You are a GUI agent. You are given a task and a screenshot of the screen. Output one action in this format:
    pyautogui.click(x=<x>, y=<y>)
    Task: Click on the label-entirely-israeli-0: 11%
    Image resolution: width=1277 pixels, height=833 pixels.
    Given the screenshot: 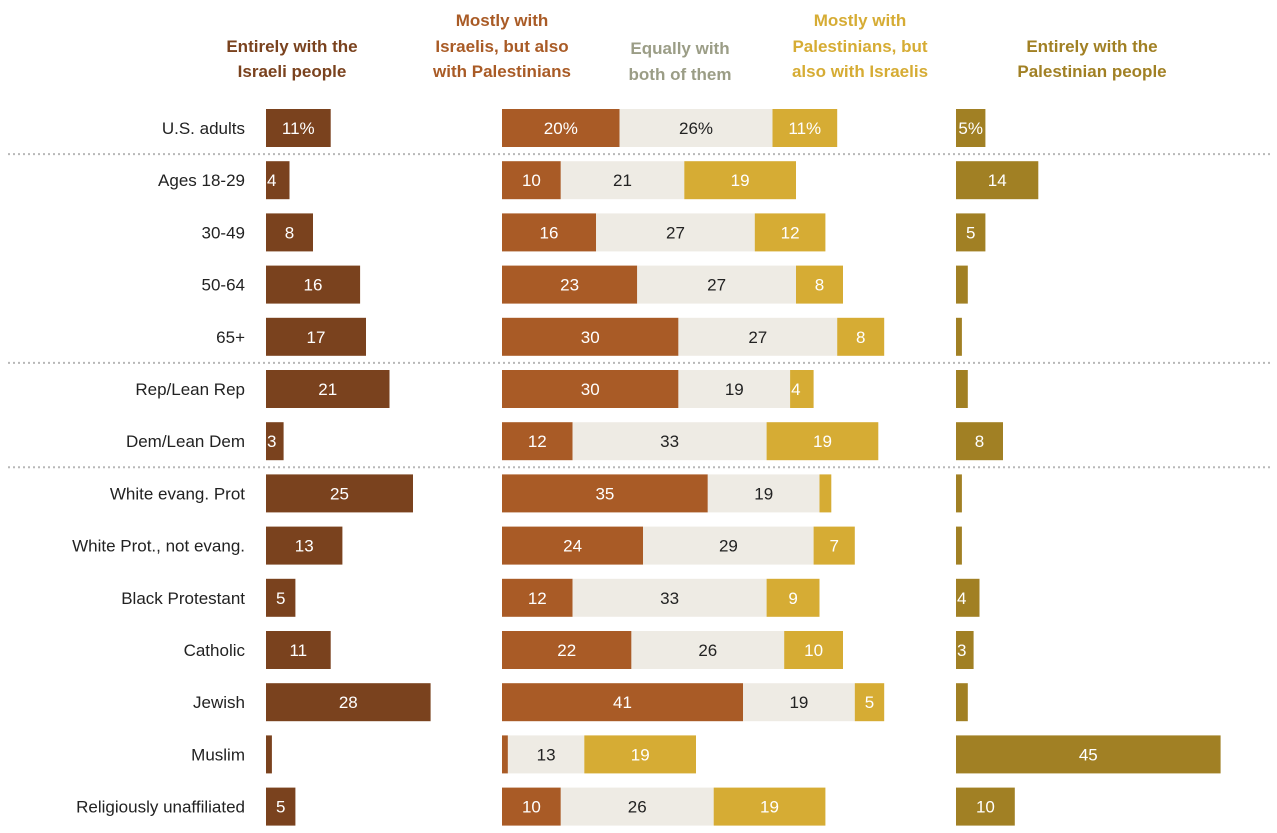 What is the action you would take?
    pyautogui.click(x=298, y=128)
    